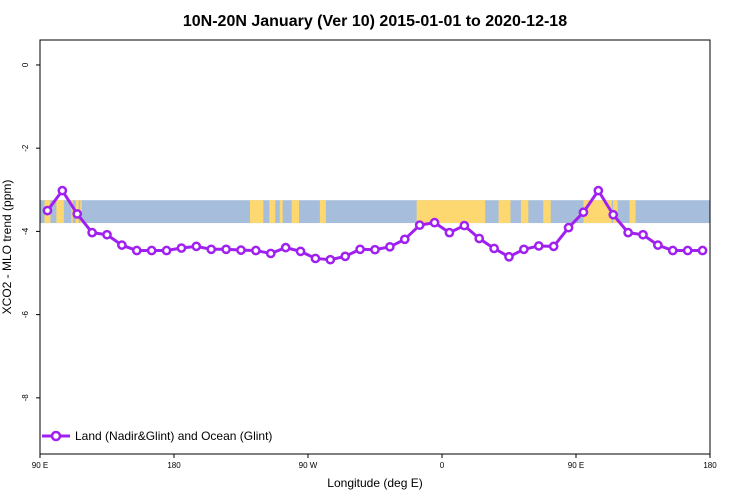 The image size is (750, 500). I want to click on y-tick-label: -4, so click(25, 231).